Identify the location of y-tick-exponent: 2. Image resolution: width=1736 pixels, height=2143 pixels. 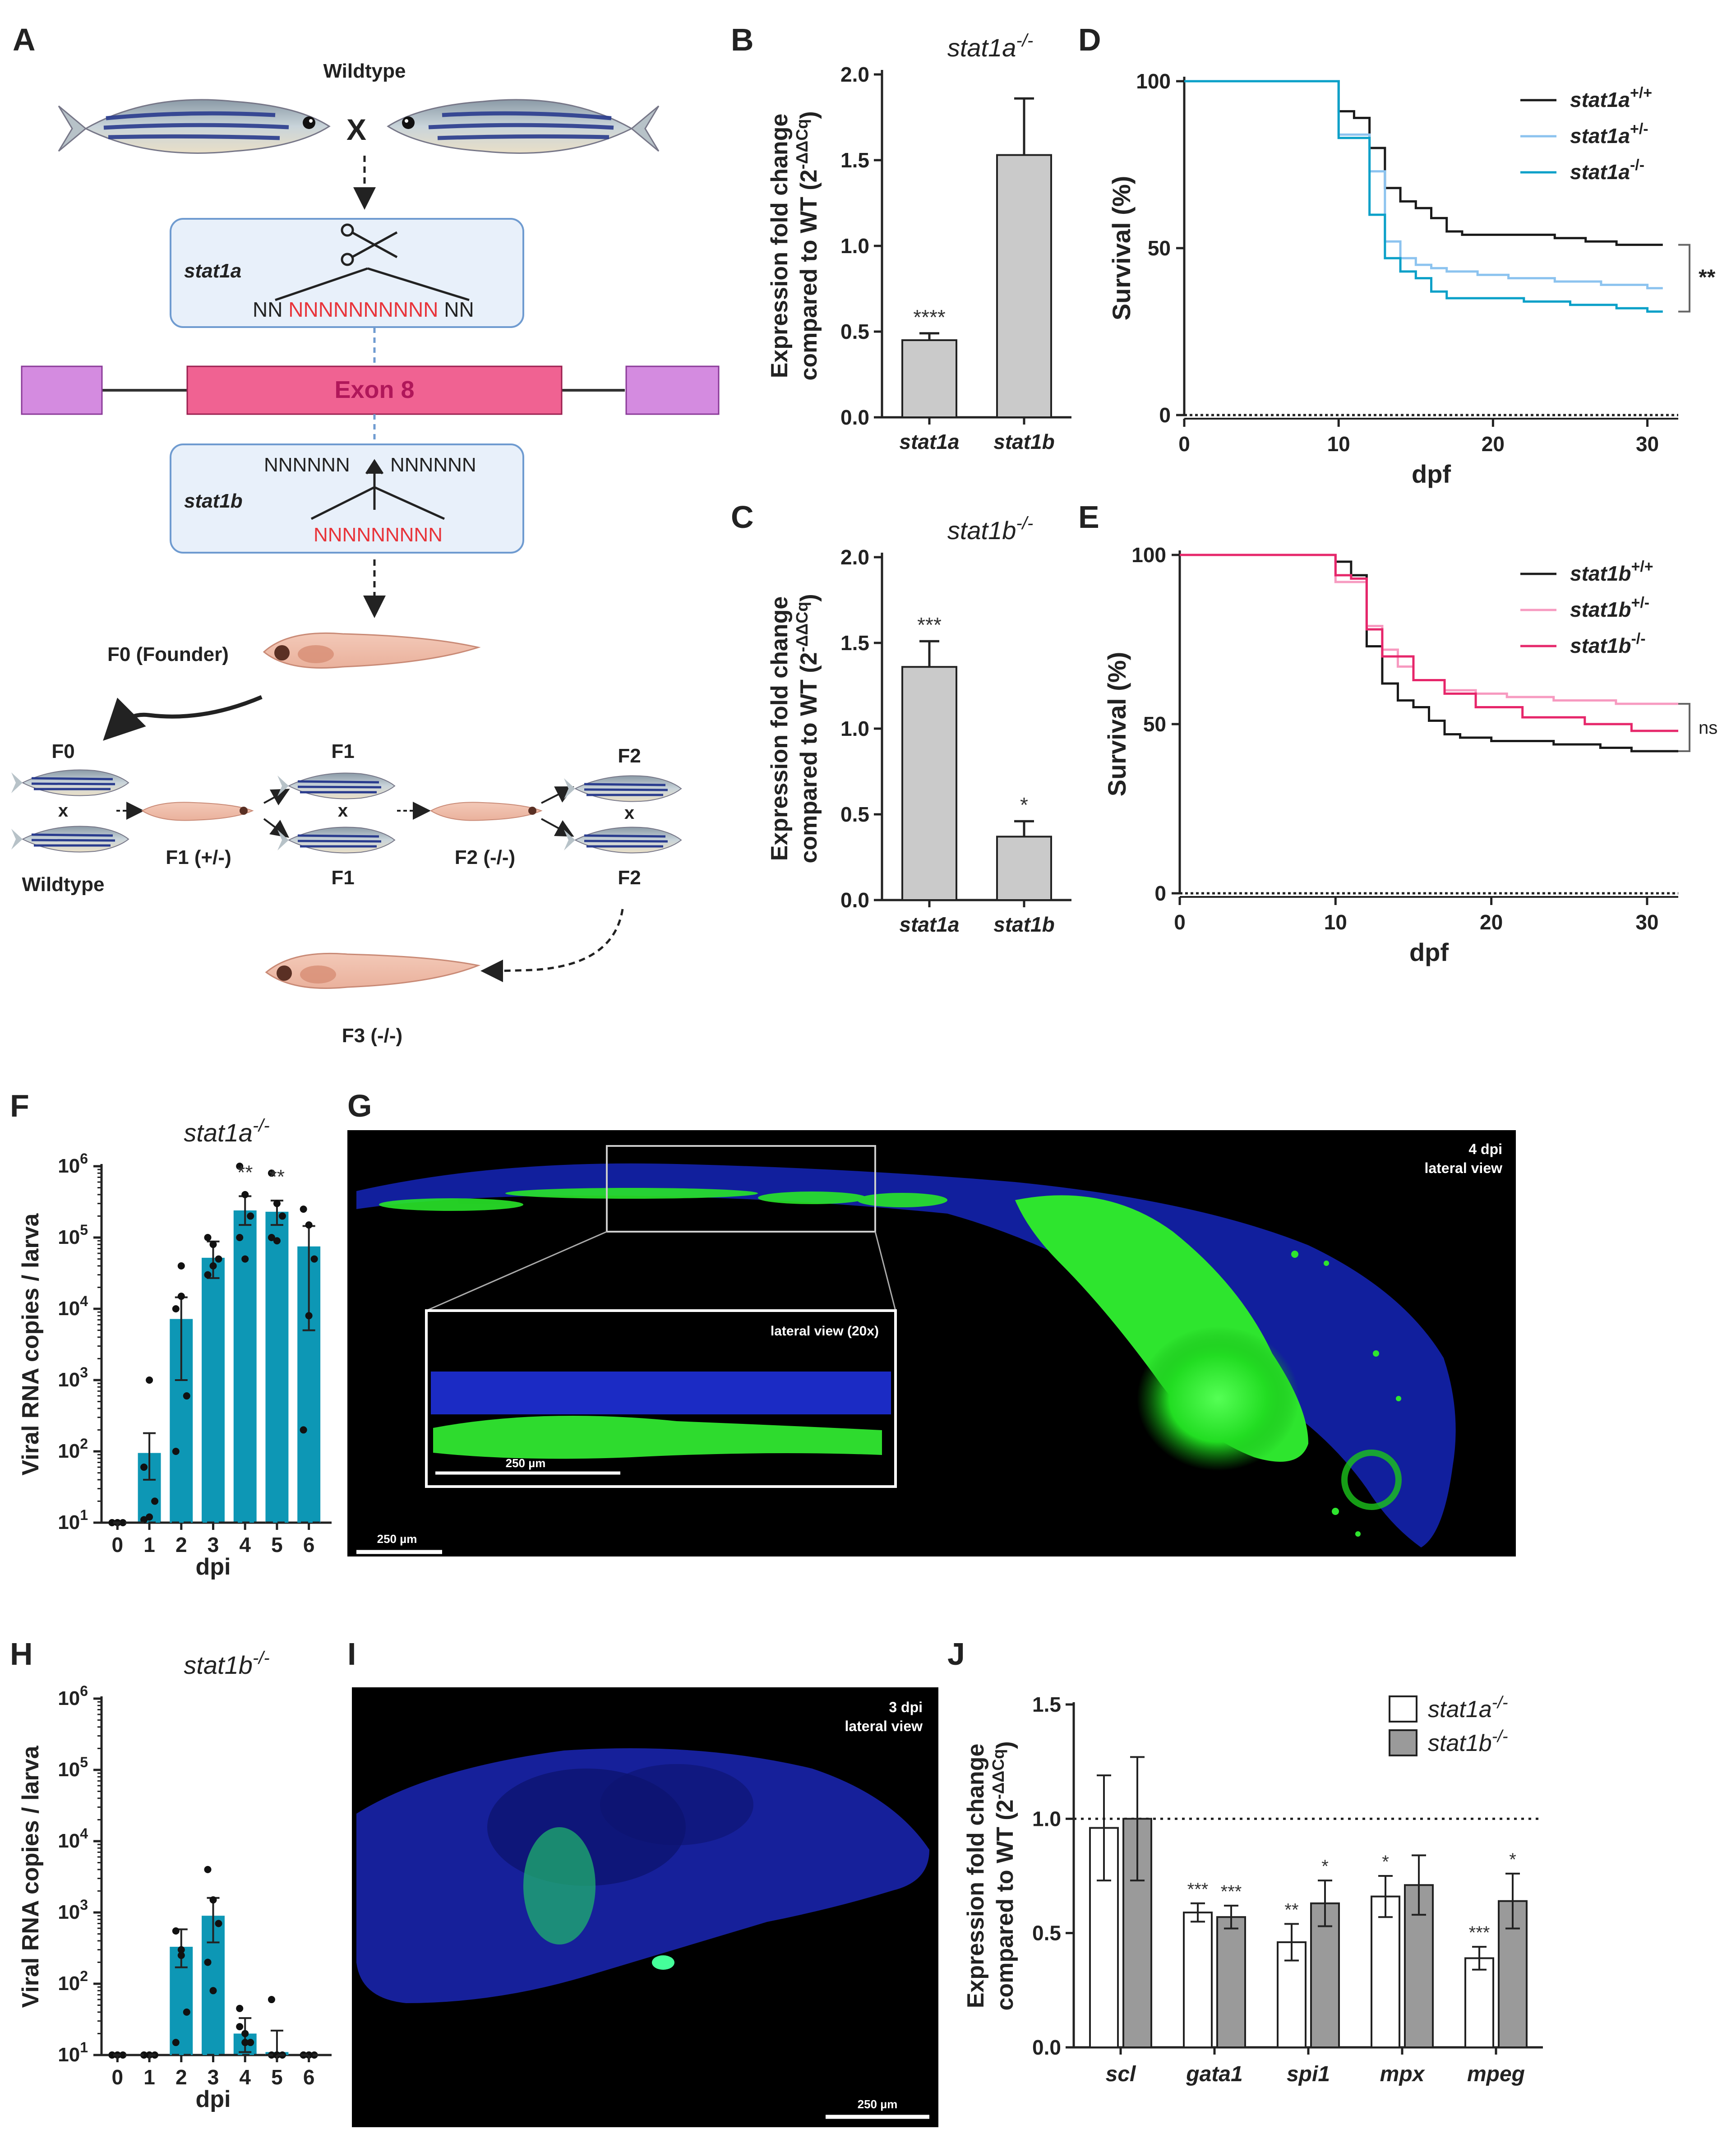
(84, 1444).